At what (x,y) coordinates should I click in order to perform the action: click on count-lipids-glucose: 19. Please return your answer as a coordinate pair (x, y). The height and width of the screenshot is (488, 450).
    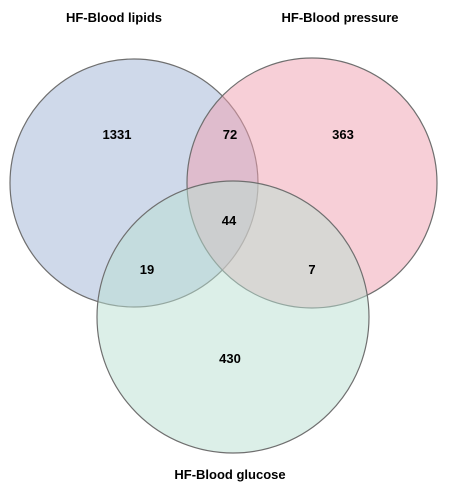
    Looking at the image, I should click on (147, 269).